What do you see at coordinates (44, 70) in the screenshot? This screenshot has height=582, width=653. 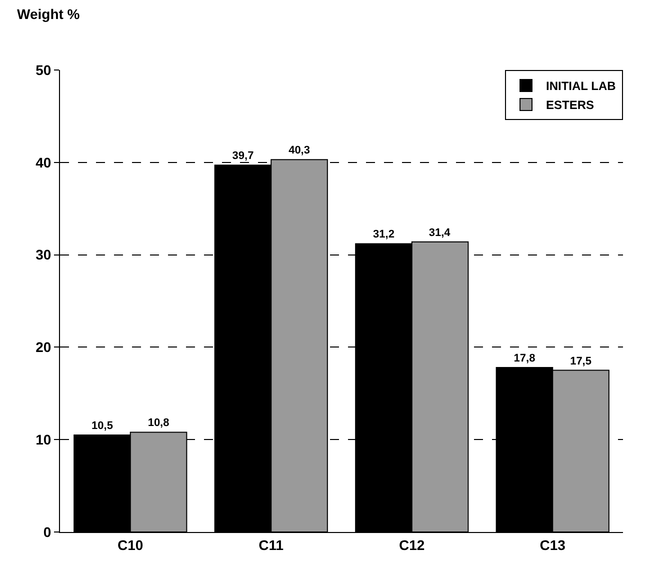 I see `y-tick-label: 50` at bounding box center [44, 70].